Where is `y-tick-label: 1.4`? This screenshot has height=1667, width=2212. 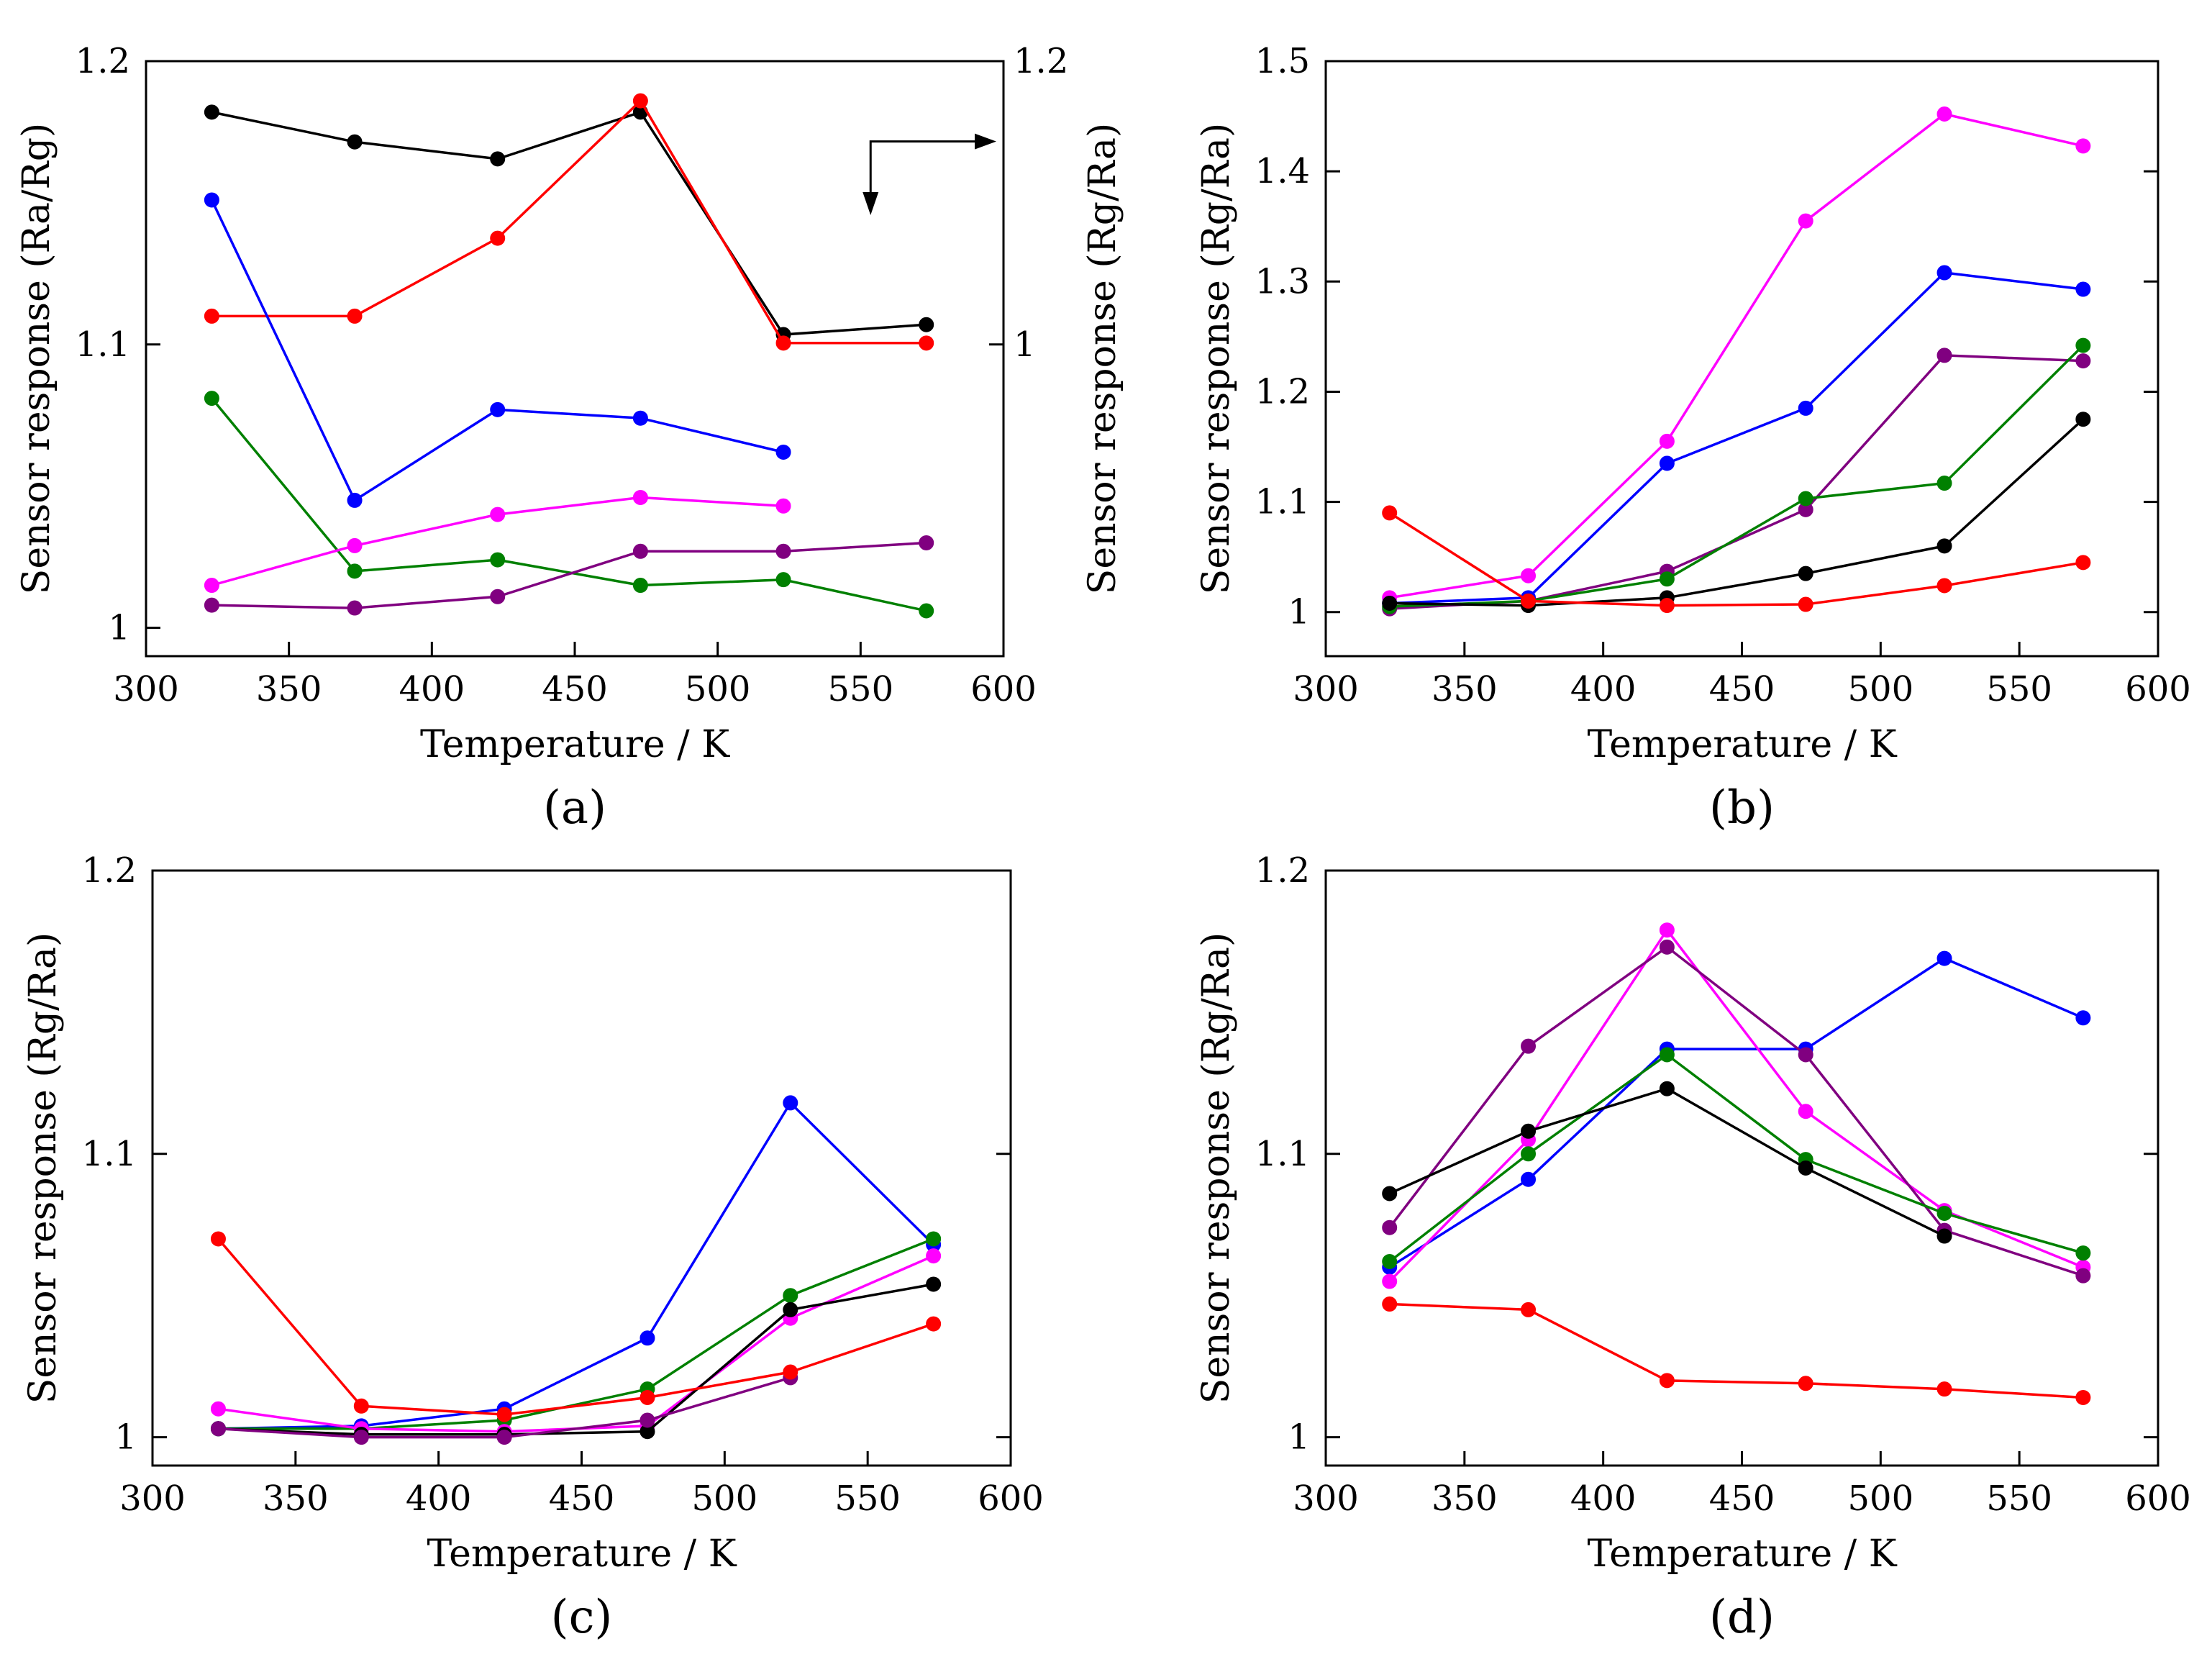 y-tick-label: 1.4 is located at coordinates (1282, 171).